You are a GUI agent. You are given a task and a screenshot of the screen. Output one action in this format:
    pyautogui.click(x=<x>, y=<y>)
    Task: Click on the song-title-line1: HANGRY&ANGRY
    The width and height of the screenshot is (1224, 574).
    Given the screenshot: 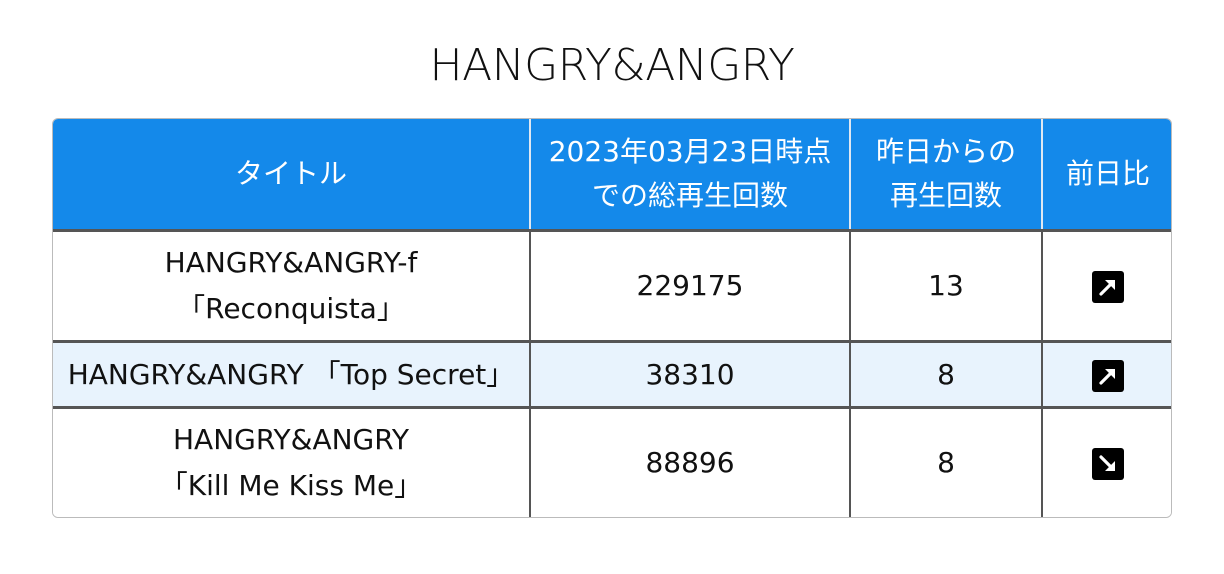 What is the action you would take?
    pyautogui.click(x=291, y=439)
    